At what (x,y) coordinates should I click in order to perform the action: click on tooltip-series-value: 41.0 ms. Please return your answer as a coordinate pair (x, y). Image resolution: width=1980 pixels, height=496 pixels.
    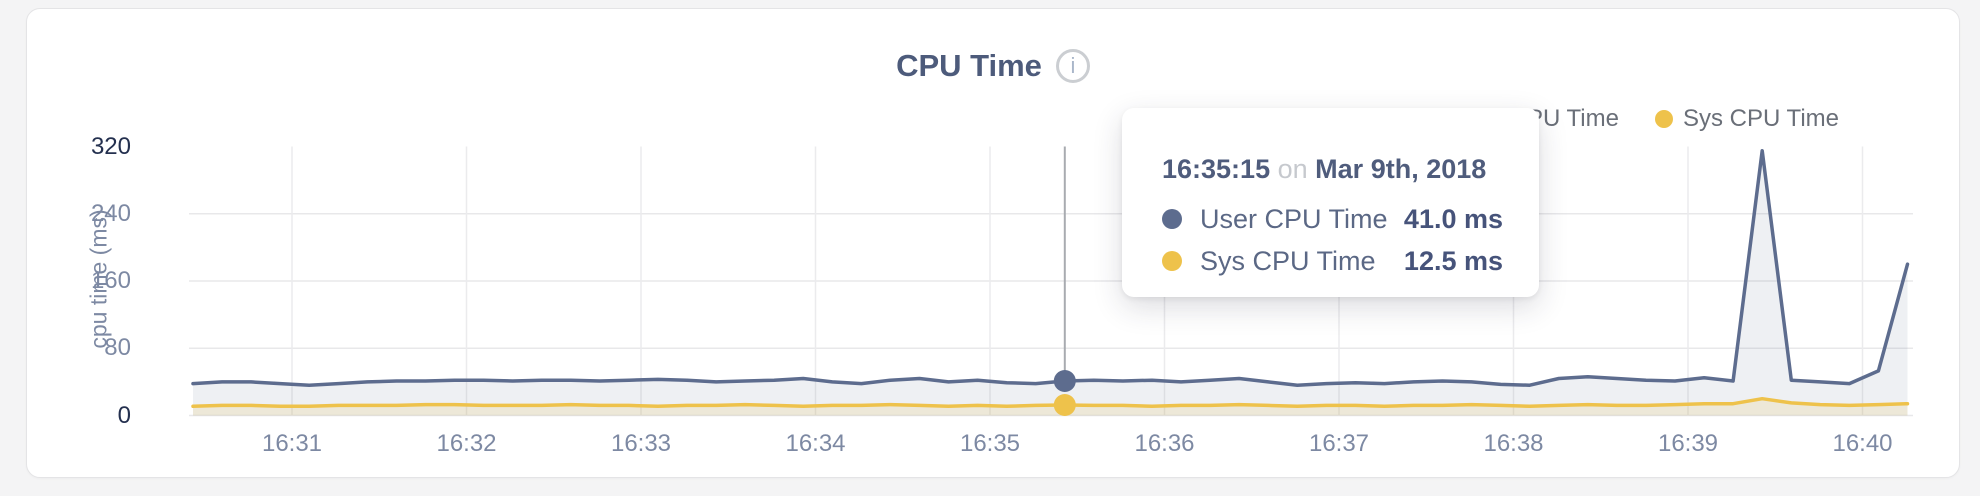
    Looking at the image, I should click on (1453, 218).